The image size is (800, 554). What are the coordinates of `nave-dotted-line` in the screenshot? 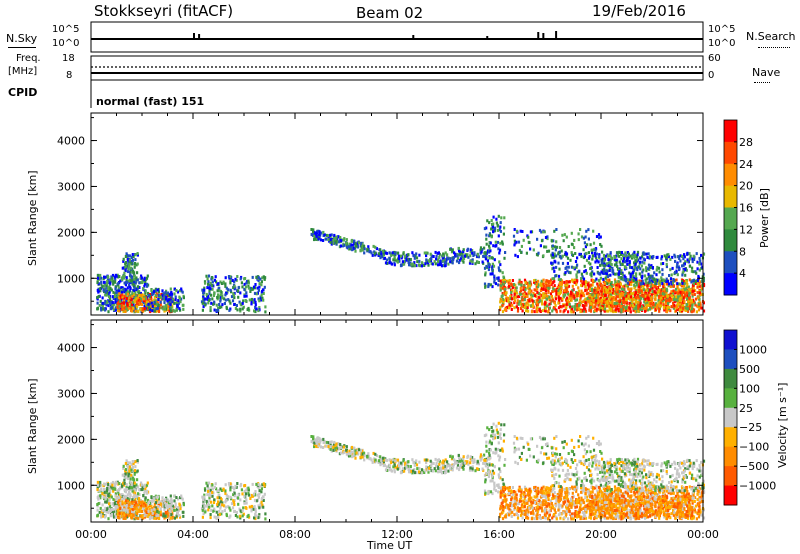 It's located at (762, 82).